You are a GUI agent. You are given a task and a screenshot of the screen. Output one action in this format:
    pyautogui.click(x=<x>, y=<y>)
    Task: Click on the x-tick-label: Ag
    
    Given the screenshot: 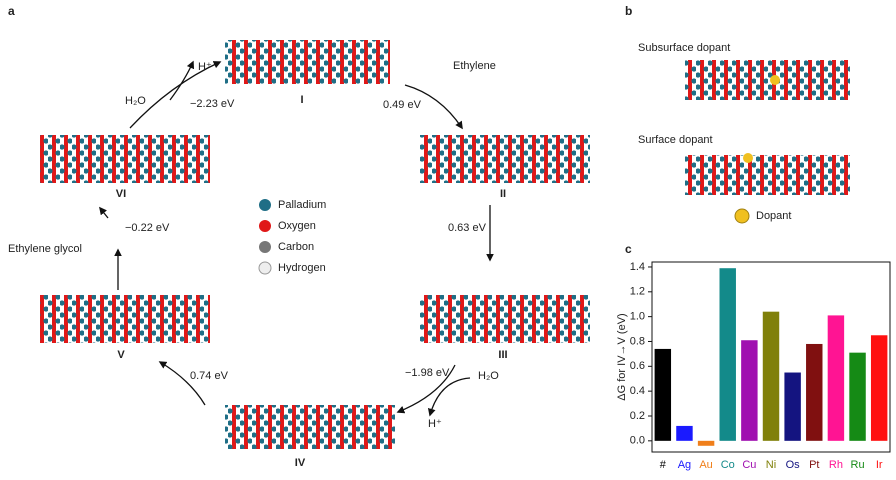 What is the action you would take?
    pyautogui.click(x=684, y=465)
    